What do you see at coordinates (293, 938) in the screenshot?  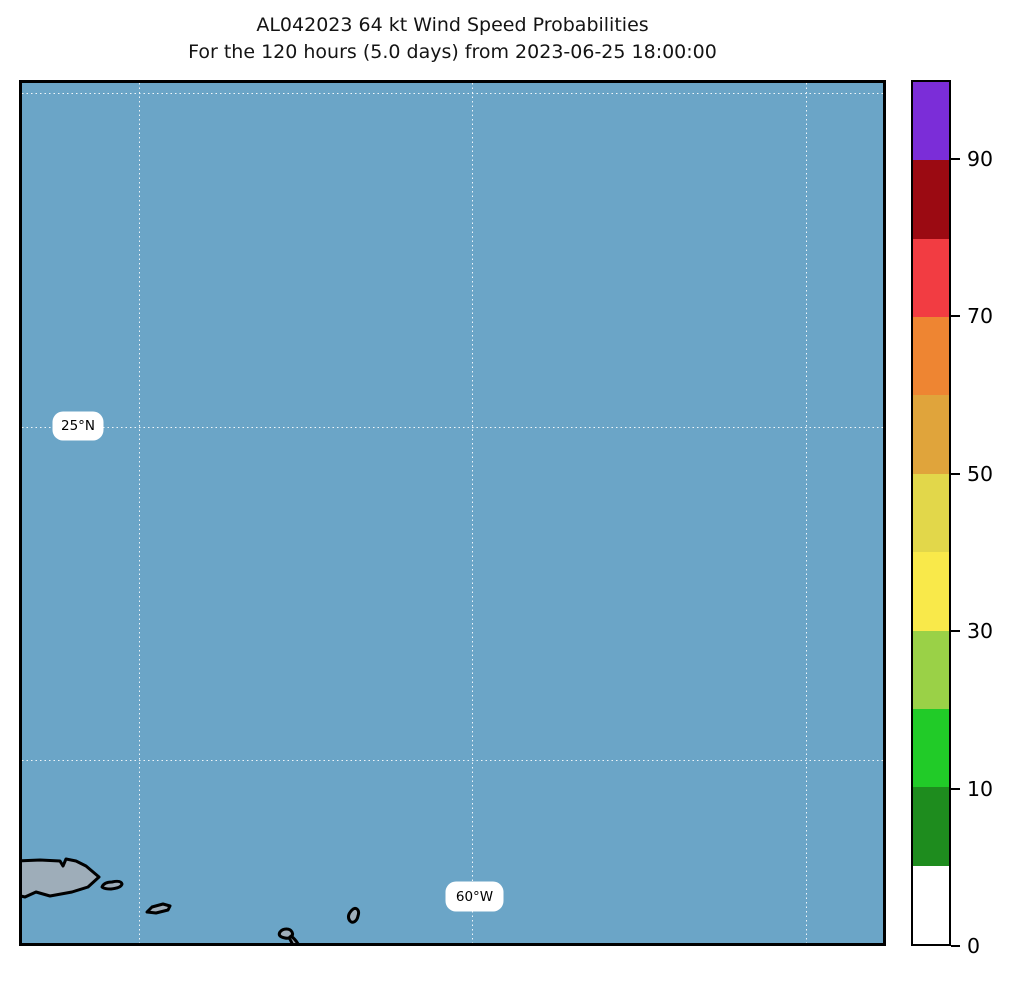 I see `island-small-south-tail` at bounding box center [293, 938].